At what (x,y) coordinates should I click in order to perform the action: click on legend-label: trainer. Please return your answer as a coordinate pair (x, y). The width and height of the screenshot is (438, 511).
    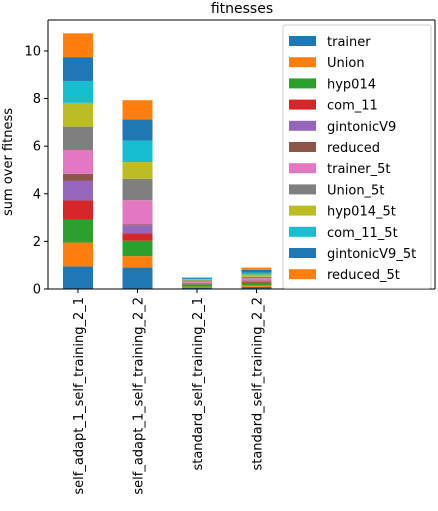
    Looking at the image, I should click on (349, 42).